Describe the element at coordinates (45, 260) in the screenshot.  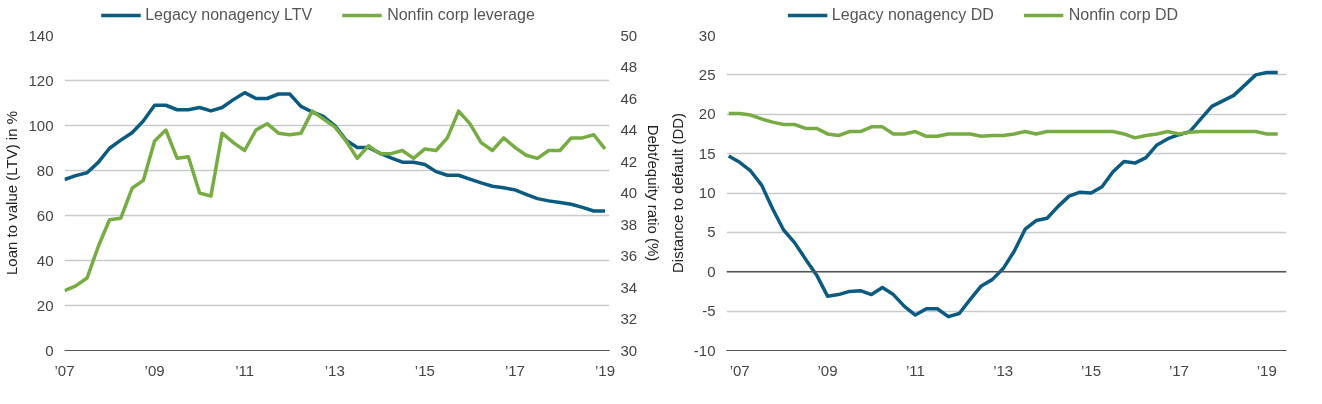
I see `y-tick-label: 40` at that location.